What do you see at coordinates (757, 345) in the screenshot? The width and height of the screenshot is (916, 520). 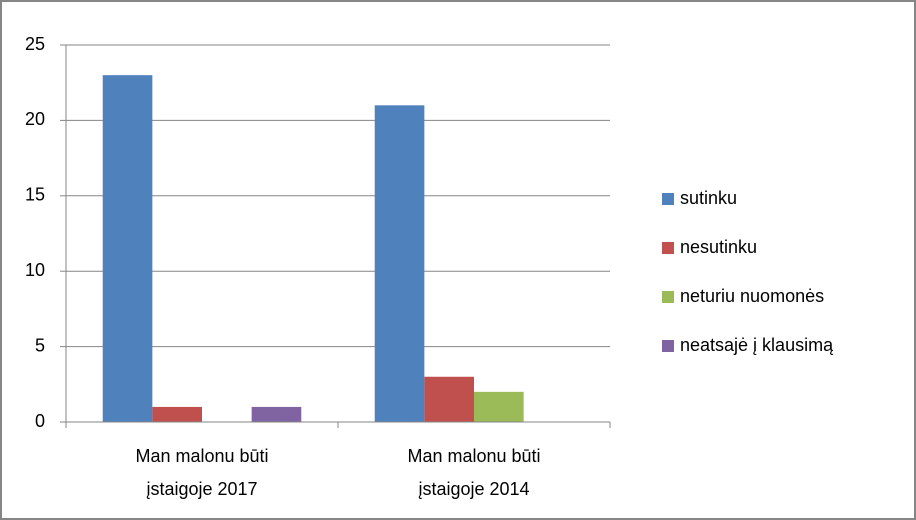 I see `legend-label: neatsajė į klausimą` at bounding box center [757, 345].